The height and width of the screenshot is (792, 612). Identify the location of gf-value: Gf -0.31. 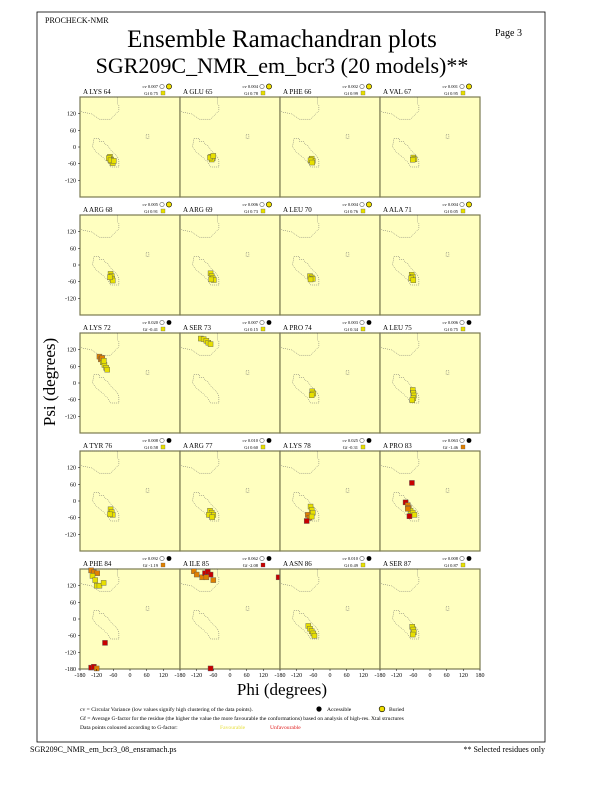
(350, 447).